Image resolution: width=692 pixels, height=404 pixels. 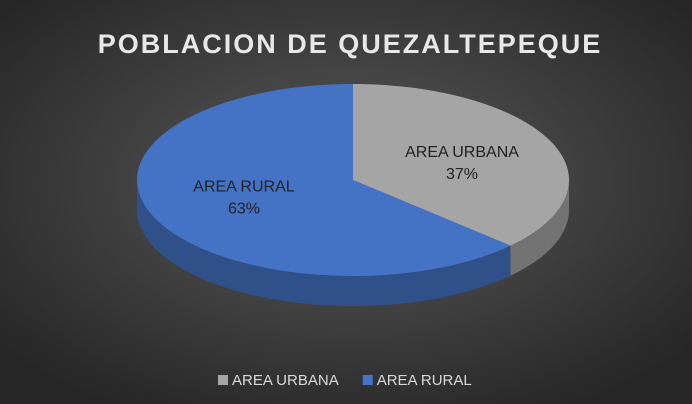 I want to click on data-label-value: 63%, so click(x=244, y=208).